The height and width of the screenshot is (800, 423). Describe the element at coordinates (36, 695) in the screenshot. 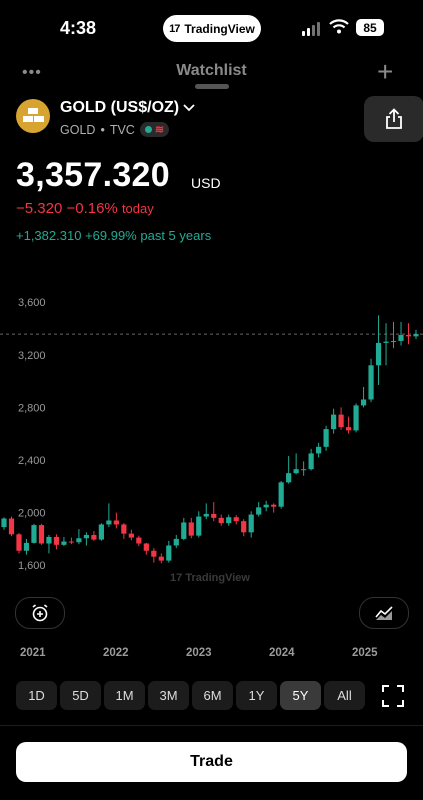

I see `range-1d-button: 1D` at that location.